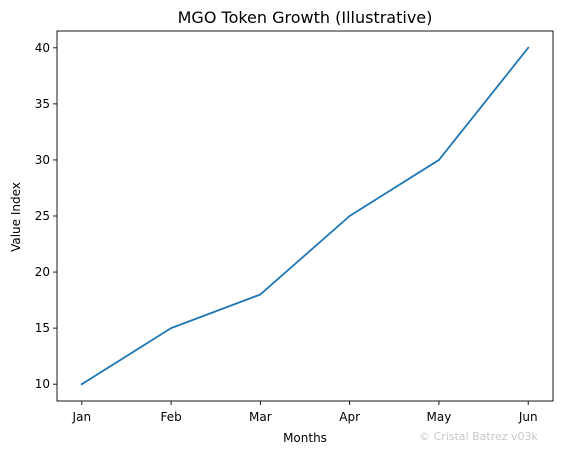 The width and height of the screenshot is (562, 460). Describe the element at coordinates (16, 217) in the screenshot. I see `y-axis-label: Value Index` at that location.